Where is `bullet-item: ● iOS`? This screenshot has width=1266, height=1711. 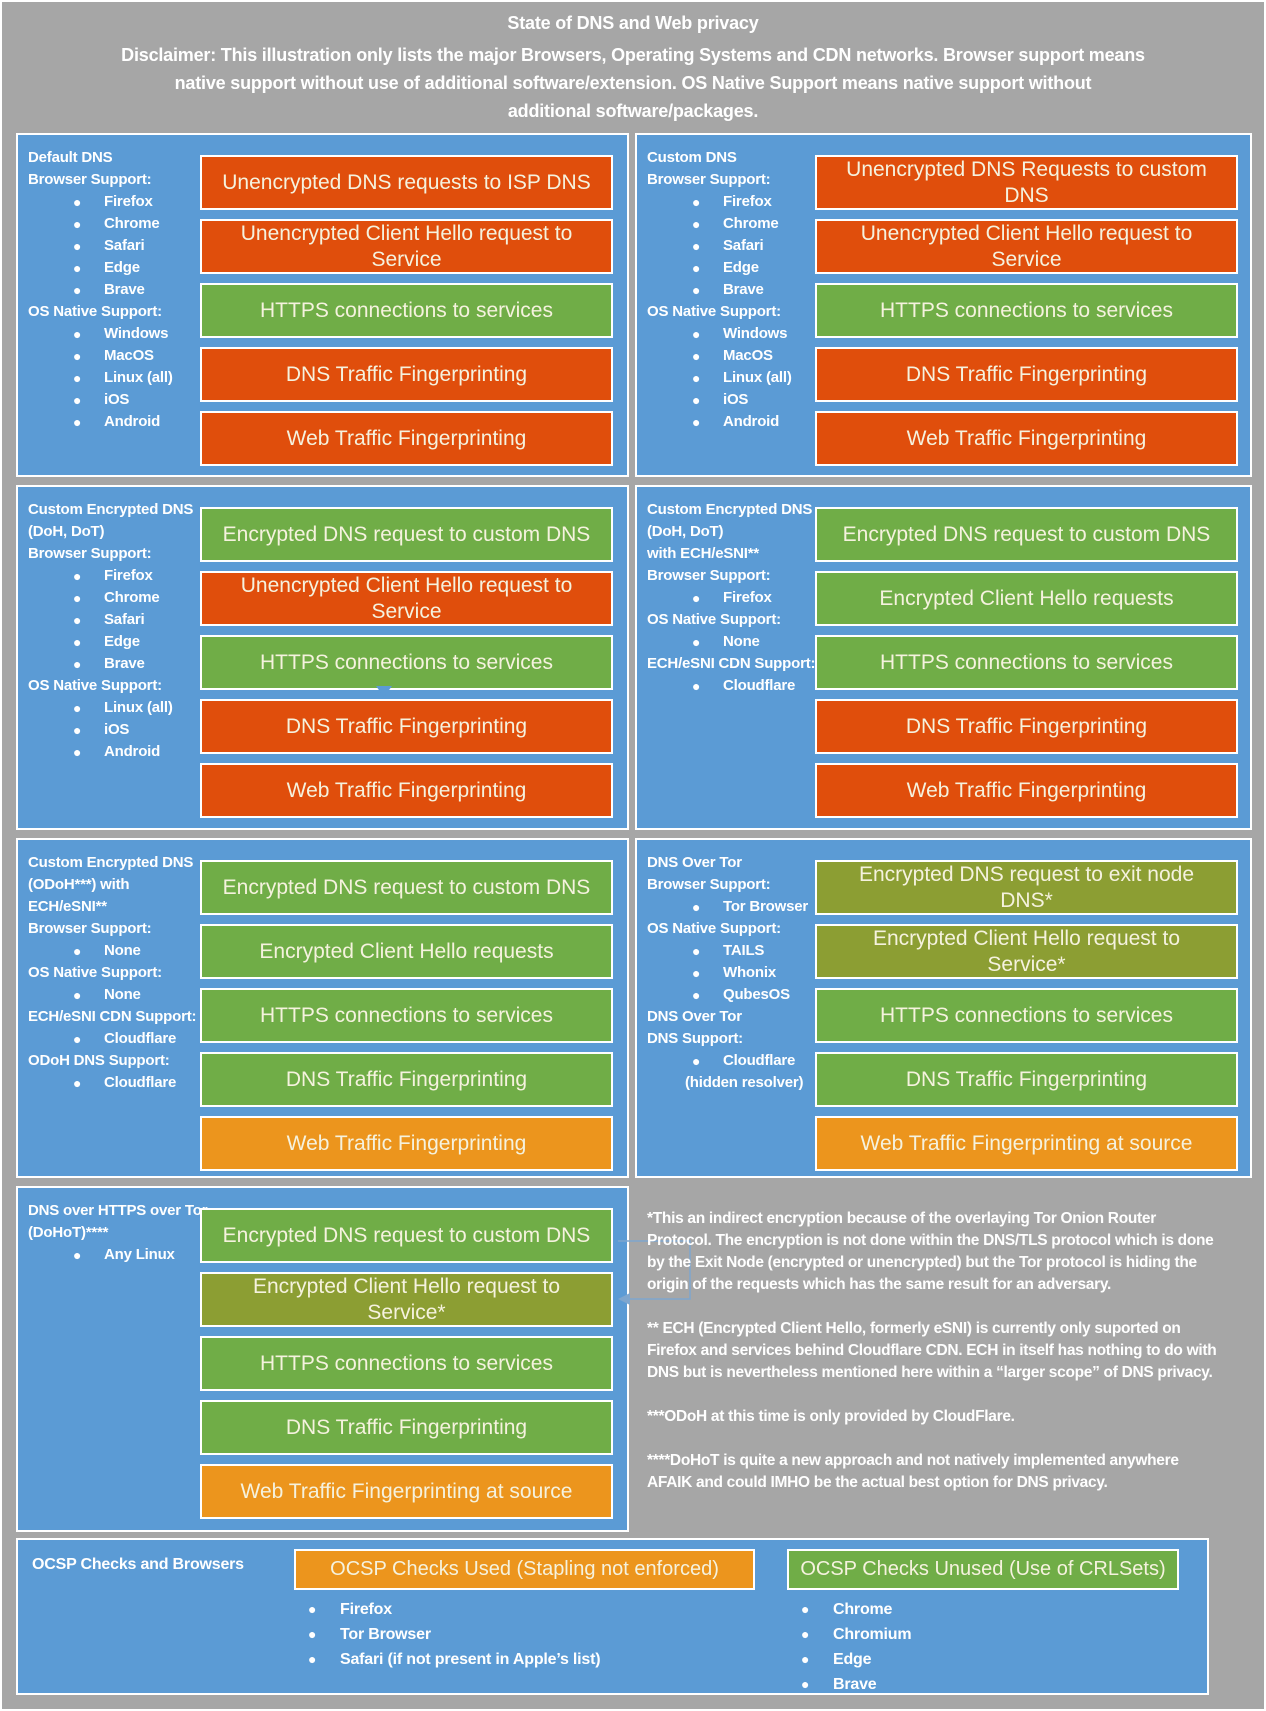
bullet-item: ● iOS is located at coordinates (114, 730).